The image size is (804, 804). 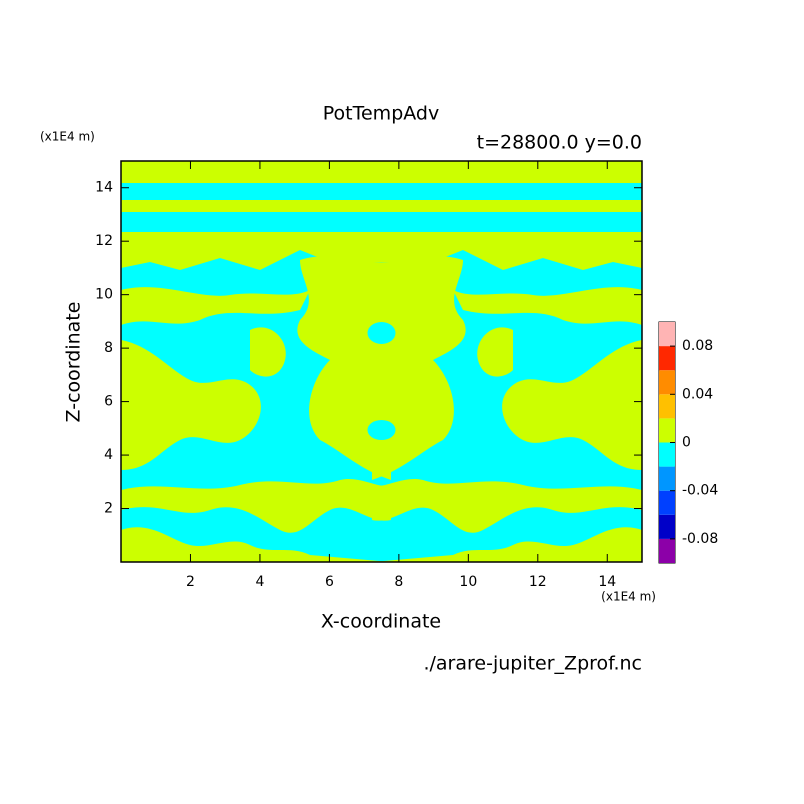 I want to click on colorbar-tick-label: -0.04, so click(x=700, y=491).